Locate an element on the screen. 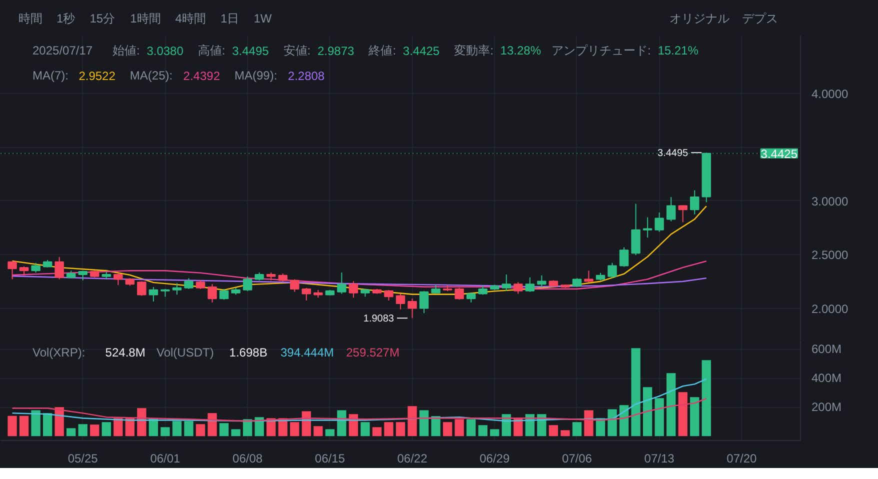 Image resolution: width=878 pixels, height=479 pixels. annotation: 2.9522 is located at coordinates (97, 76).